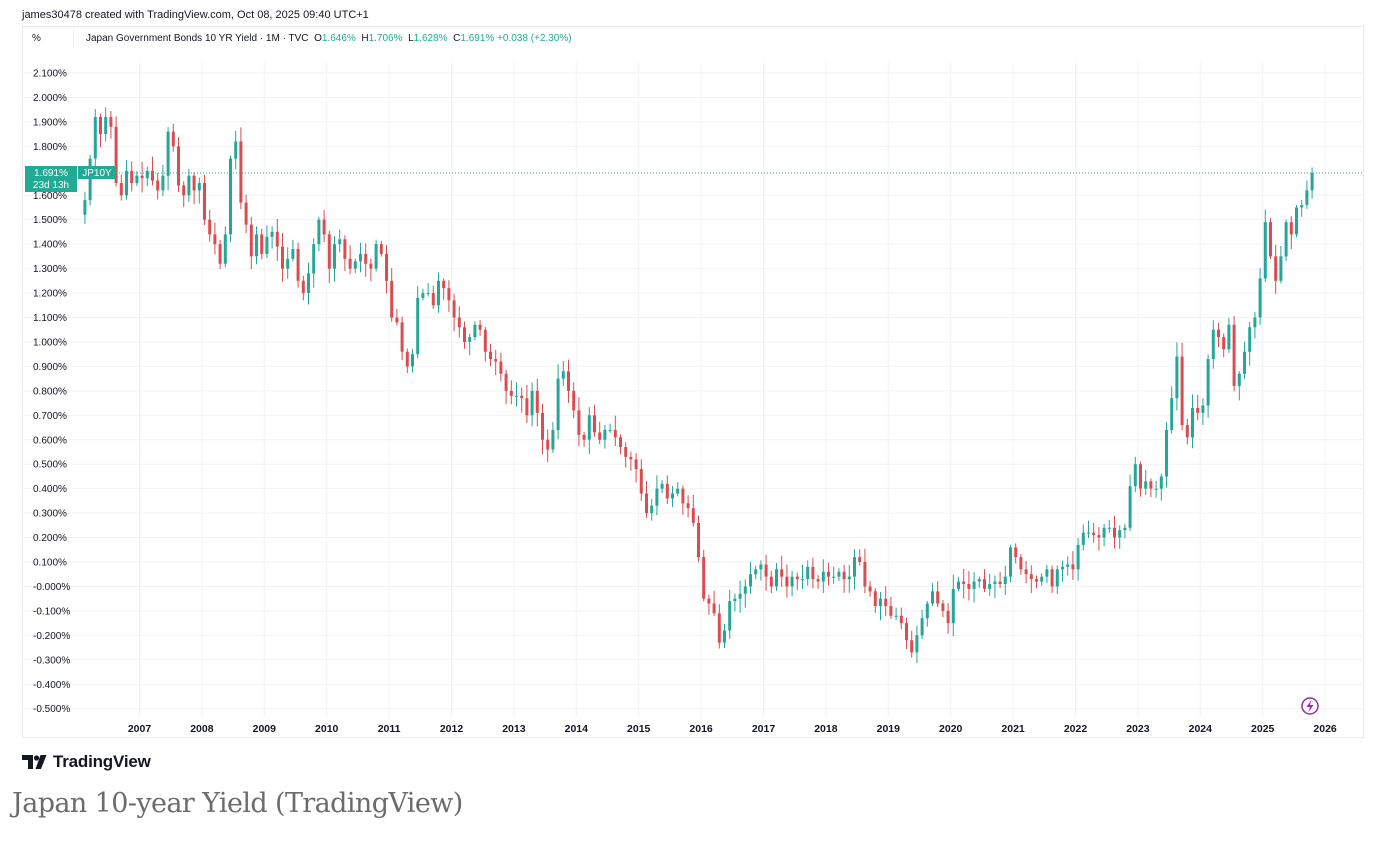 Image resolution: width=1384 pixels, height=866 pixels. I want to click on x-tick-label: 2016, so click(701, 729).